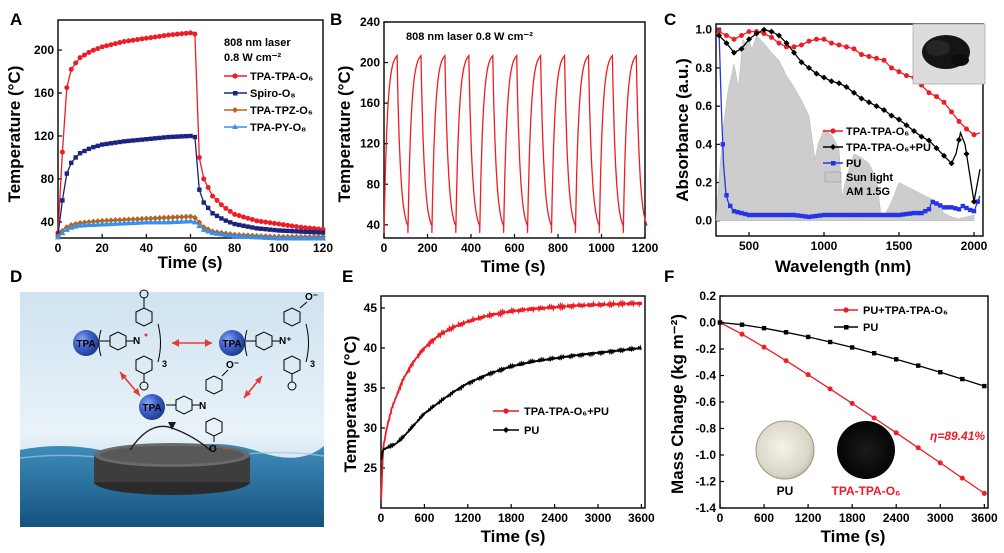 The width and height of the screenshot is (1004, 553). What do you see at coordinates (336, 19) in the screenshot?
I see `panel-b-letter: B` at bounding box center [336, 19].